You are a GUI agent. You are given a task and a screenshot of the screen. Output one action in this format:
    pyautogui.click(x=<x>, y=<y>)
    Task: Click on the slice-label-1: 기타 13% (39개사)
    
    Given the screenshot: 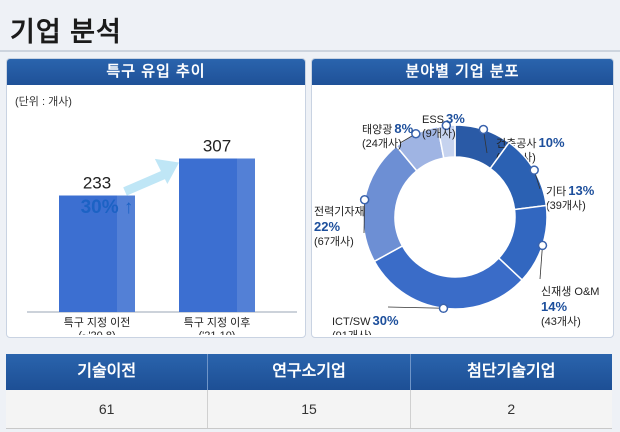 What is the action you would take?
    pyautogui.click(x=570, y=197)
    